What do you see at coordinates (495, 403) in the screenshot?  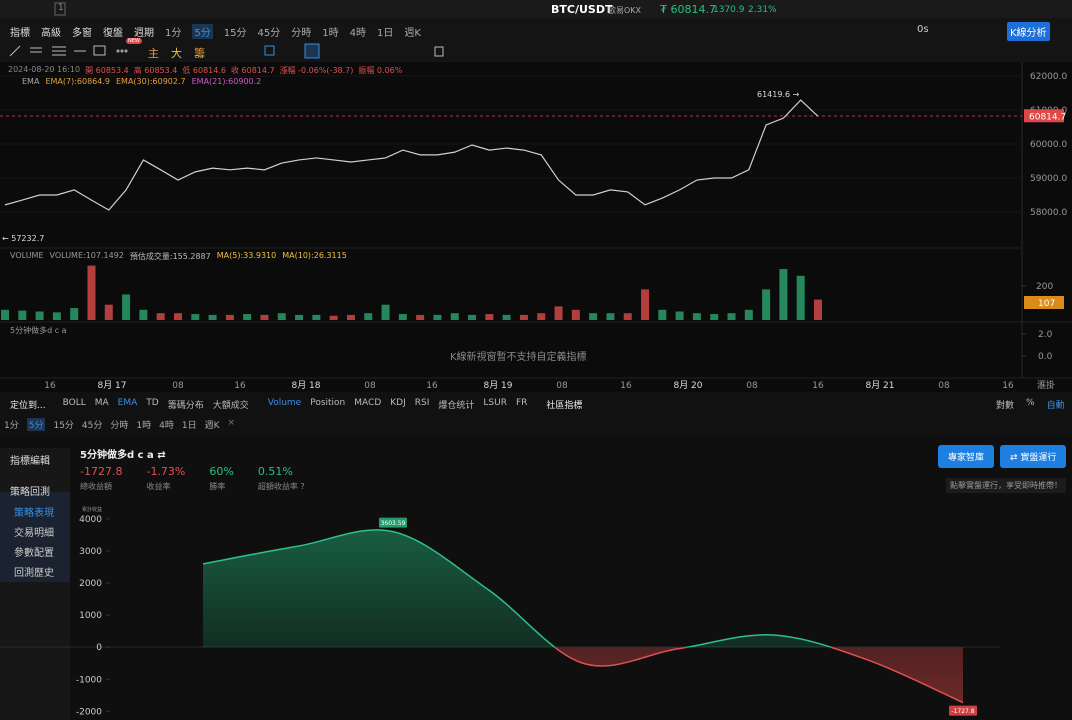 I see `sub-tab: LSUR` at bounding box center [495, 403].